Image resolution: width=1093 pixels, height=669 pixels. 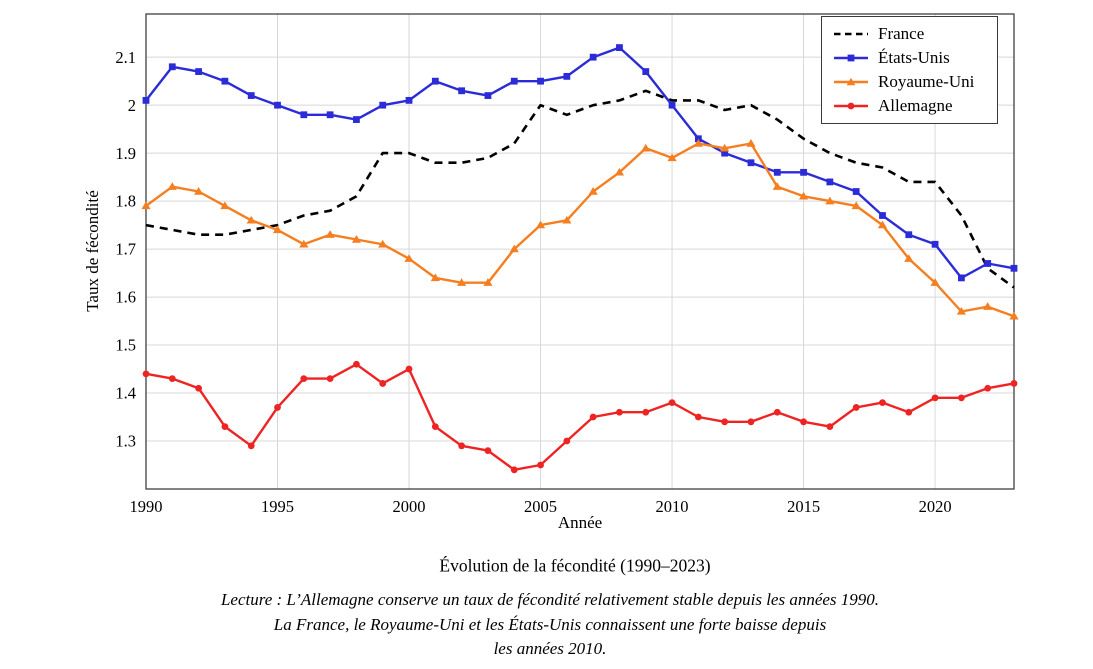 What do you see at coordinates (926, 81) in the screenshot?
I see `legend-label-royaume-uni: Royaume-Uni` at bounding box center [926, 81].